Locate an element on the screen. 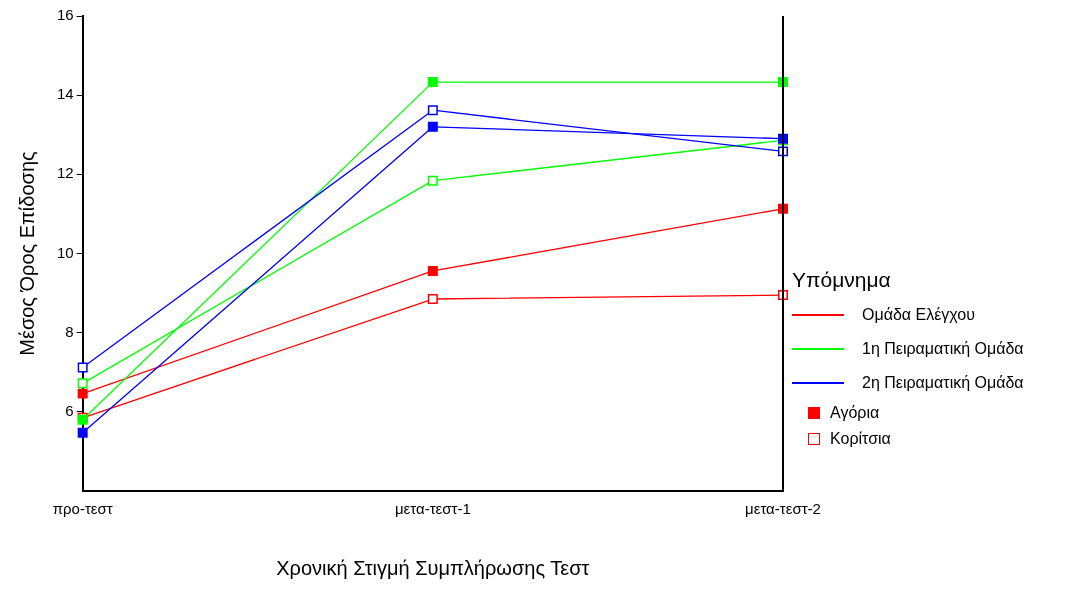 Image resolution: width=1089 pixels, height=601 pixels. x-tick-label: μετα-τεστ-2 is located at coordinates (783, 509).